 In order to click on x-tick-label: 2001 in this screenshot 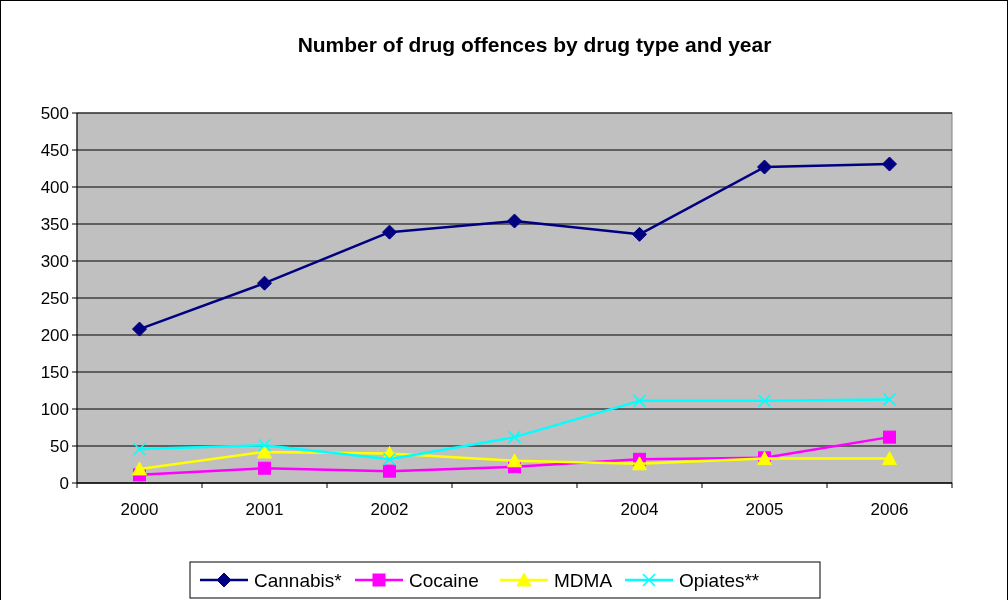, I will do `click(264, 509)`.